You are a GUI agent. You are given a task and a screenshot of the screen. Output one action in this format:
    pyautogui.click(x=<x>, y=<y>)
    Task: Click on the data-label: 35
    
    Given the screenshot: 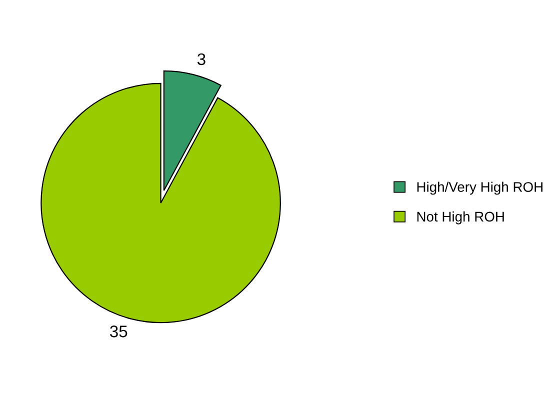 What is the action you would take?
    pyautogui.click(x=119, y=332)
    